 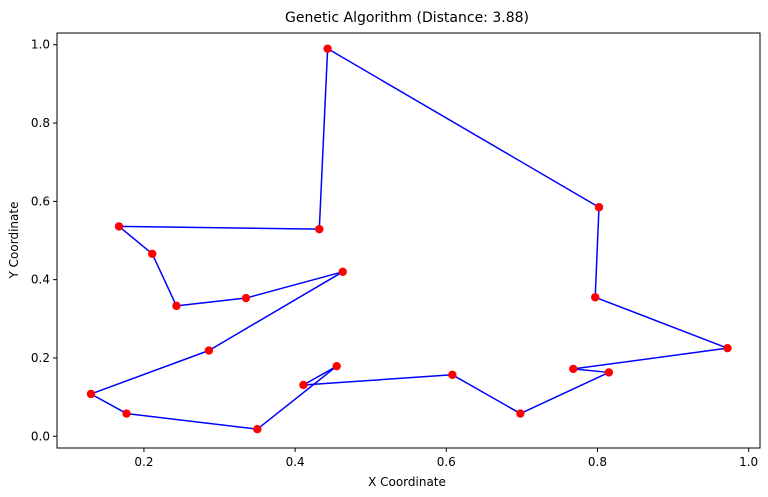 I want to click on y-tick-label: 0.6, so click(x=40, y=201).